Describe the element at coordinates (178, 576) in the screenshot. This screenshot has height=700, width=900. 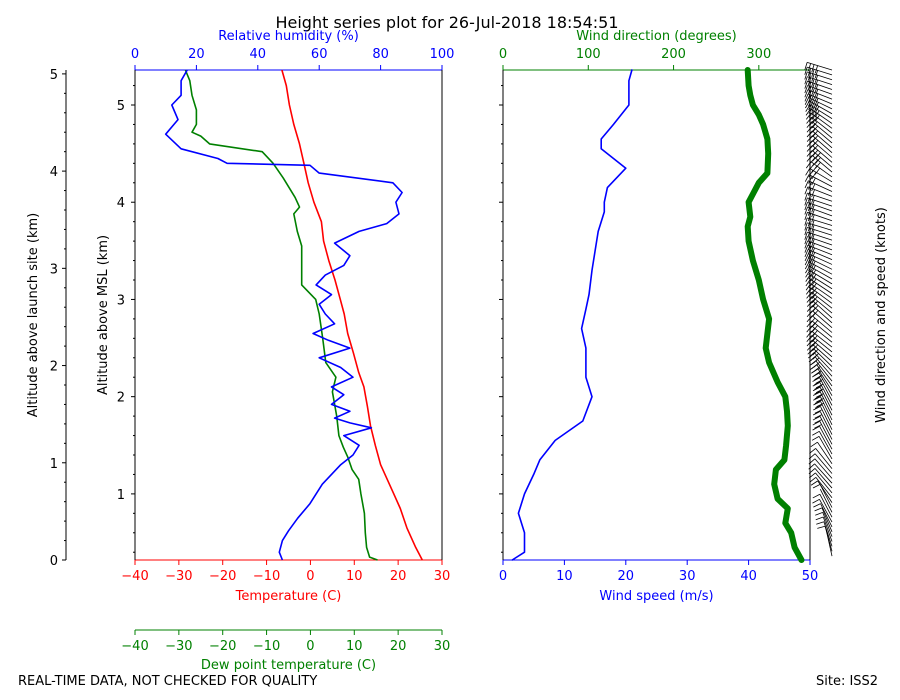
I see `temperature-tick-label: −30` at that location.